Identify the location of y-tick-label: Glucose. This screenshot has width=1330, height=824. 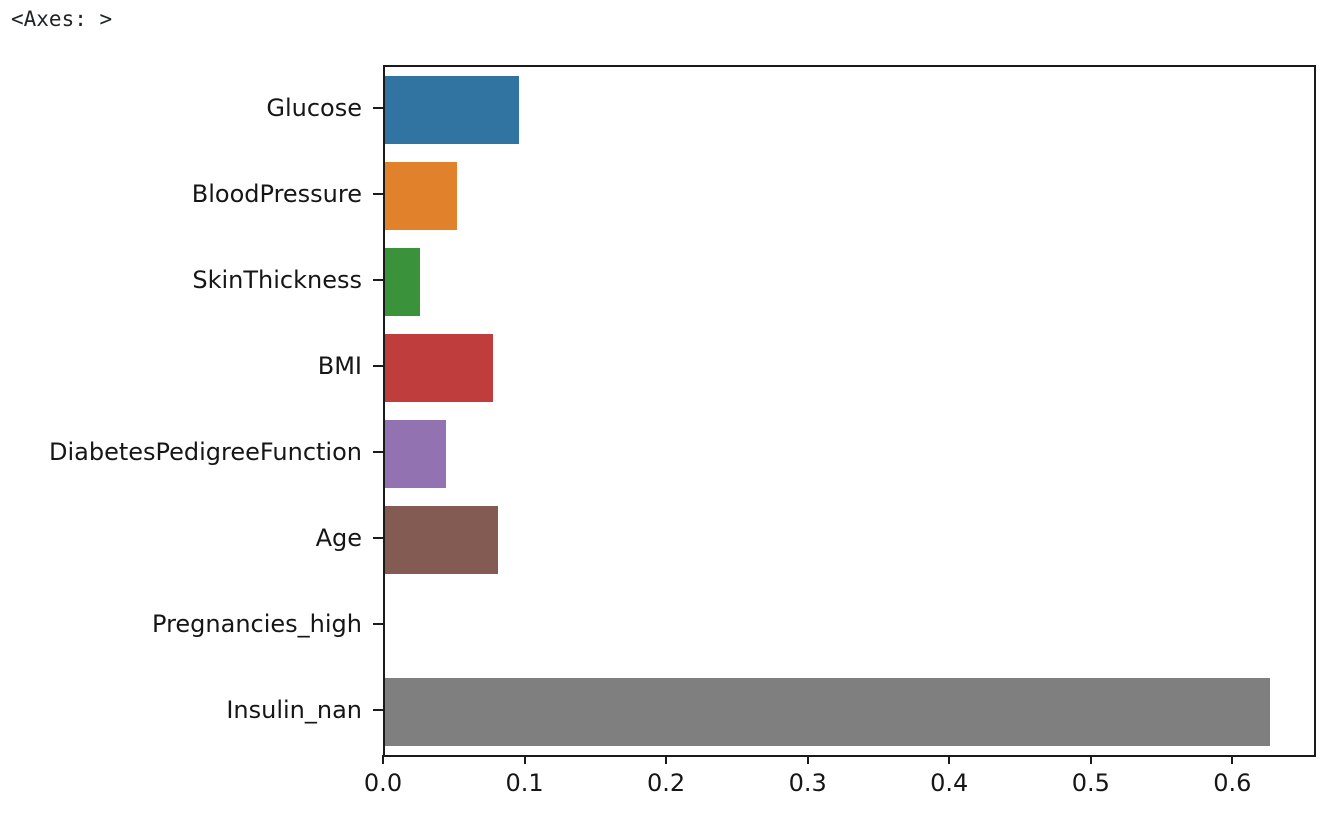
(314, 108).